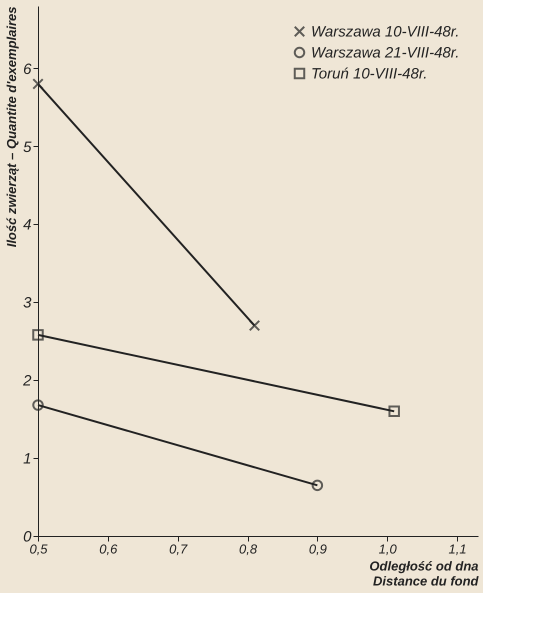 The image size is (533, 630). I want to click on y-tick-label: 5, so click(27, 147).